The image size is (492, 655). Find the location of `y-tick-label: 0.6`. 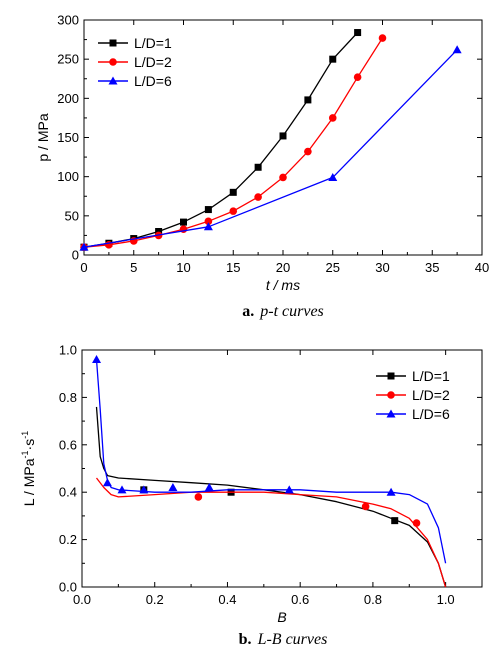

y-tick-label: 0.6 is located at coordinates (68, 444).